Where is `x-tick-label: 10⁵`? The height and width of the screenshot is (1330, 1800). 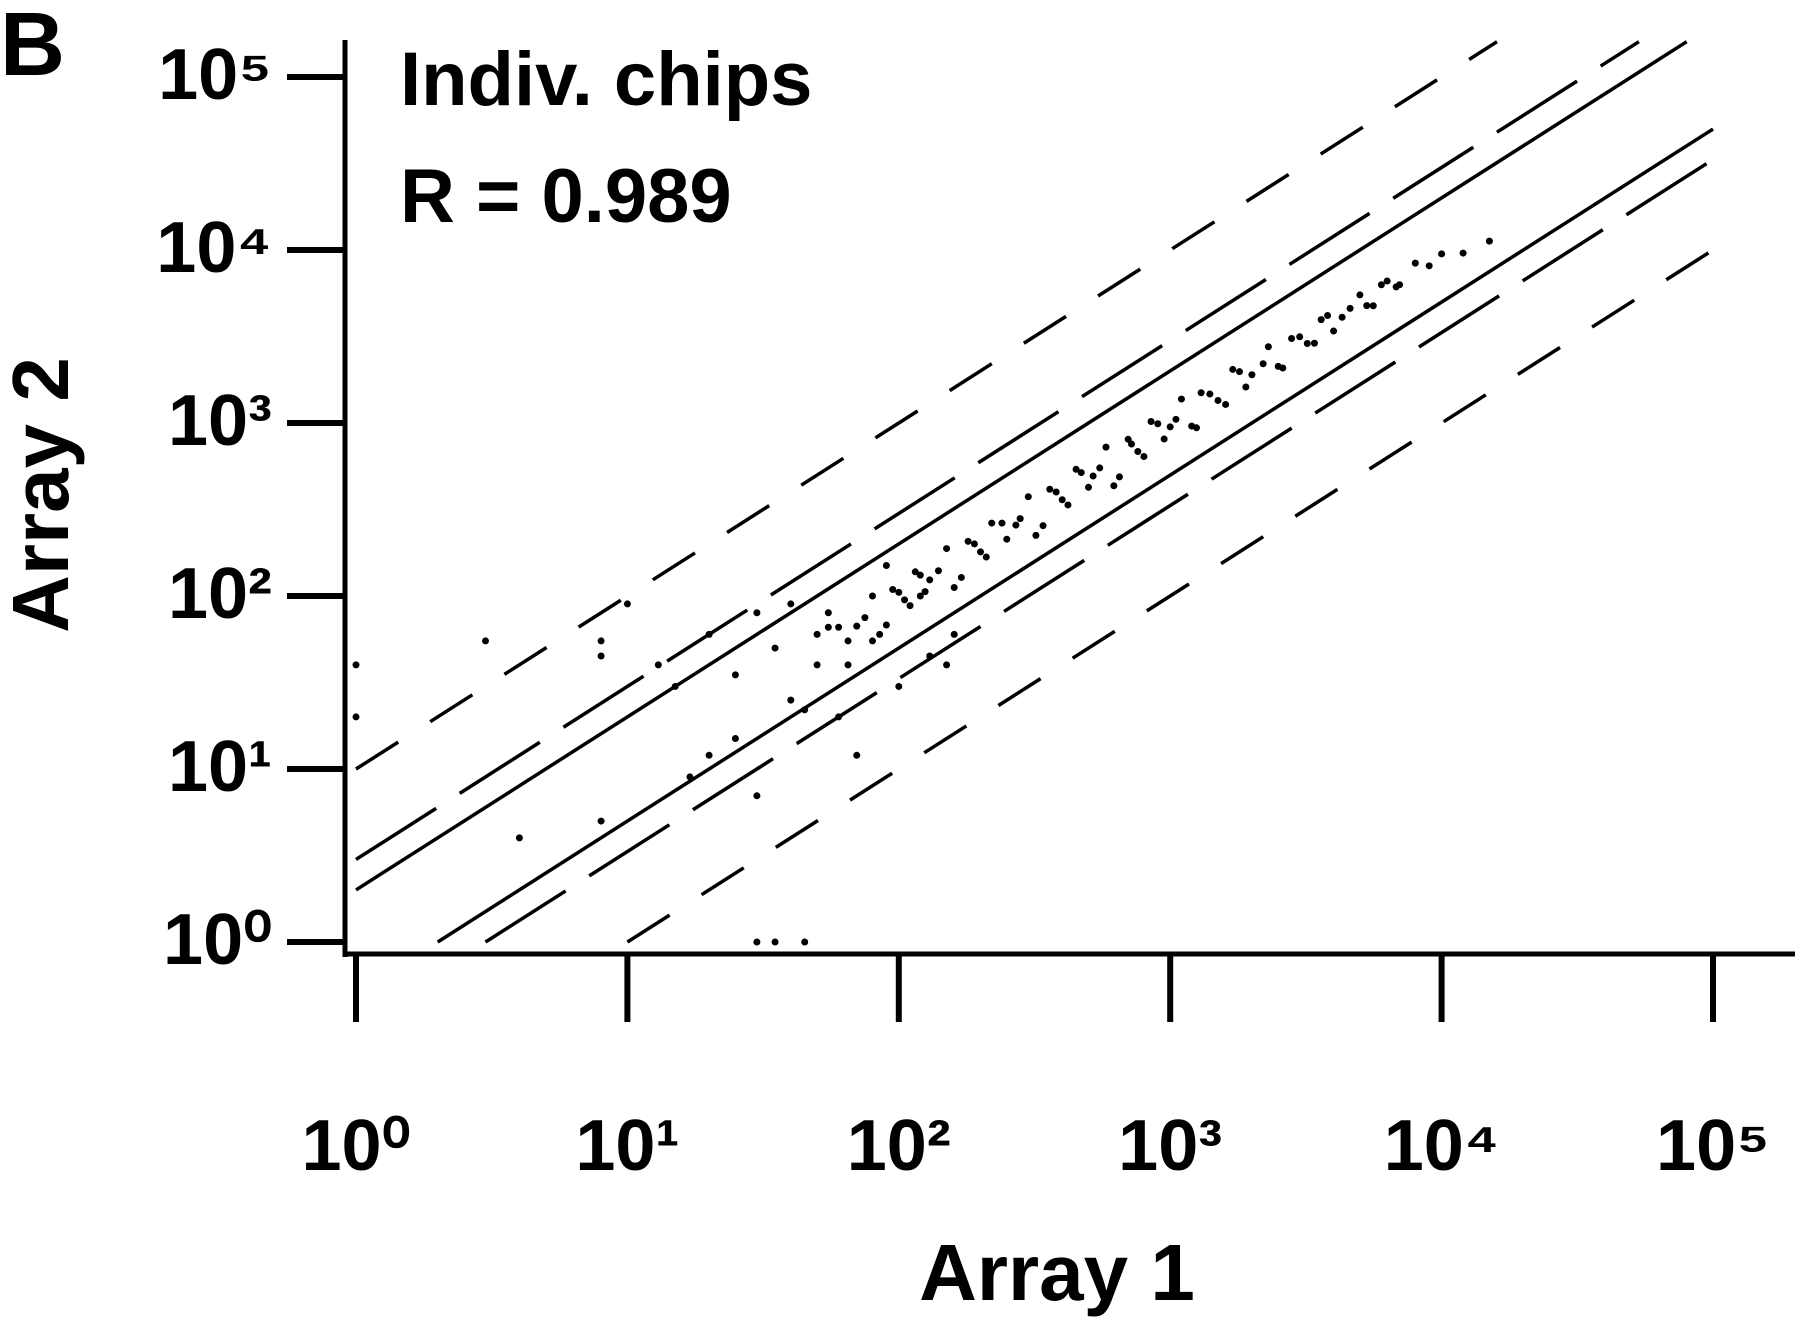
x-tick-label: 10⁵ is located at coordinates (1713, 1146).